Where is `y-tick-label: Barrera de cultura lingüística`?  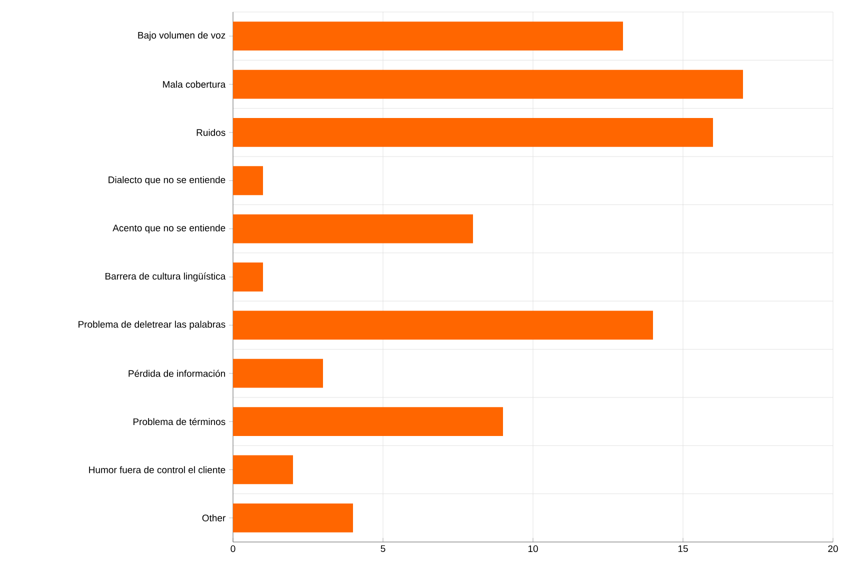 y-tick-label: Barrera de cultura lingüística is located at coordinates (166, 277).